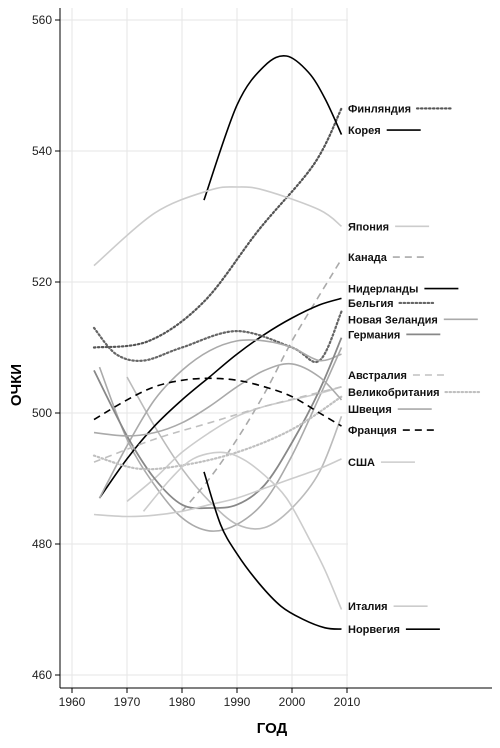  What do you see at coordinates (42, 675) in the screenshot?
I see `y-tick-label: 460` at bounding box center [42, 675].